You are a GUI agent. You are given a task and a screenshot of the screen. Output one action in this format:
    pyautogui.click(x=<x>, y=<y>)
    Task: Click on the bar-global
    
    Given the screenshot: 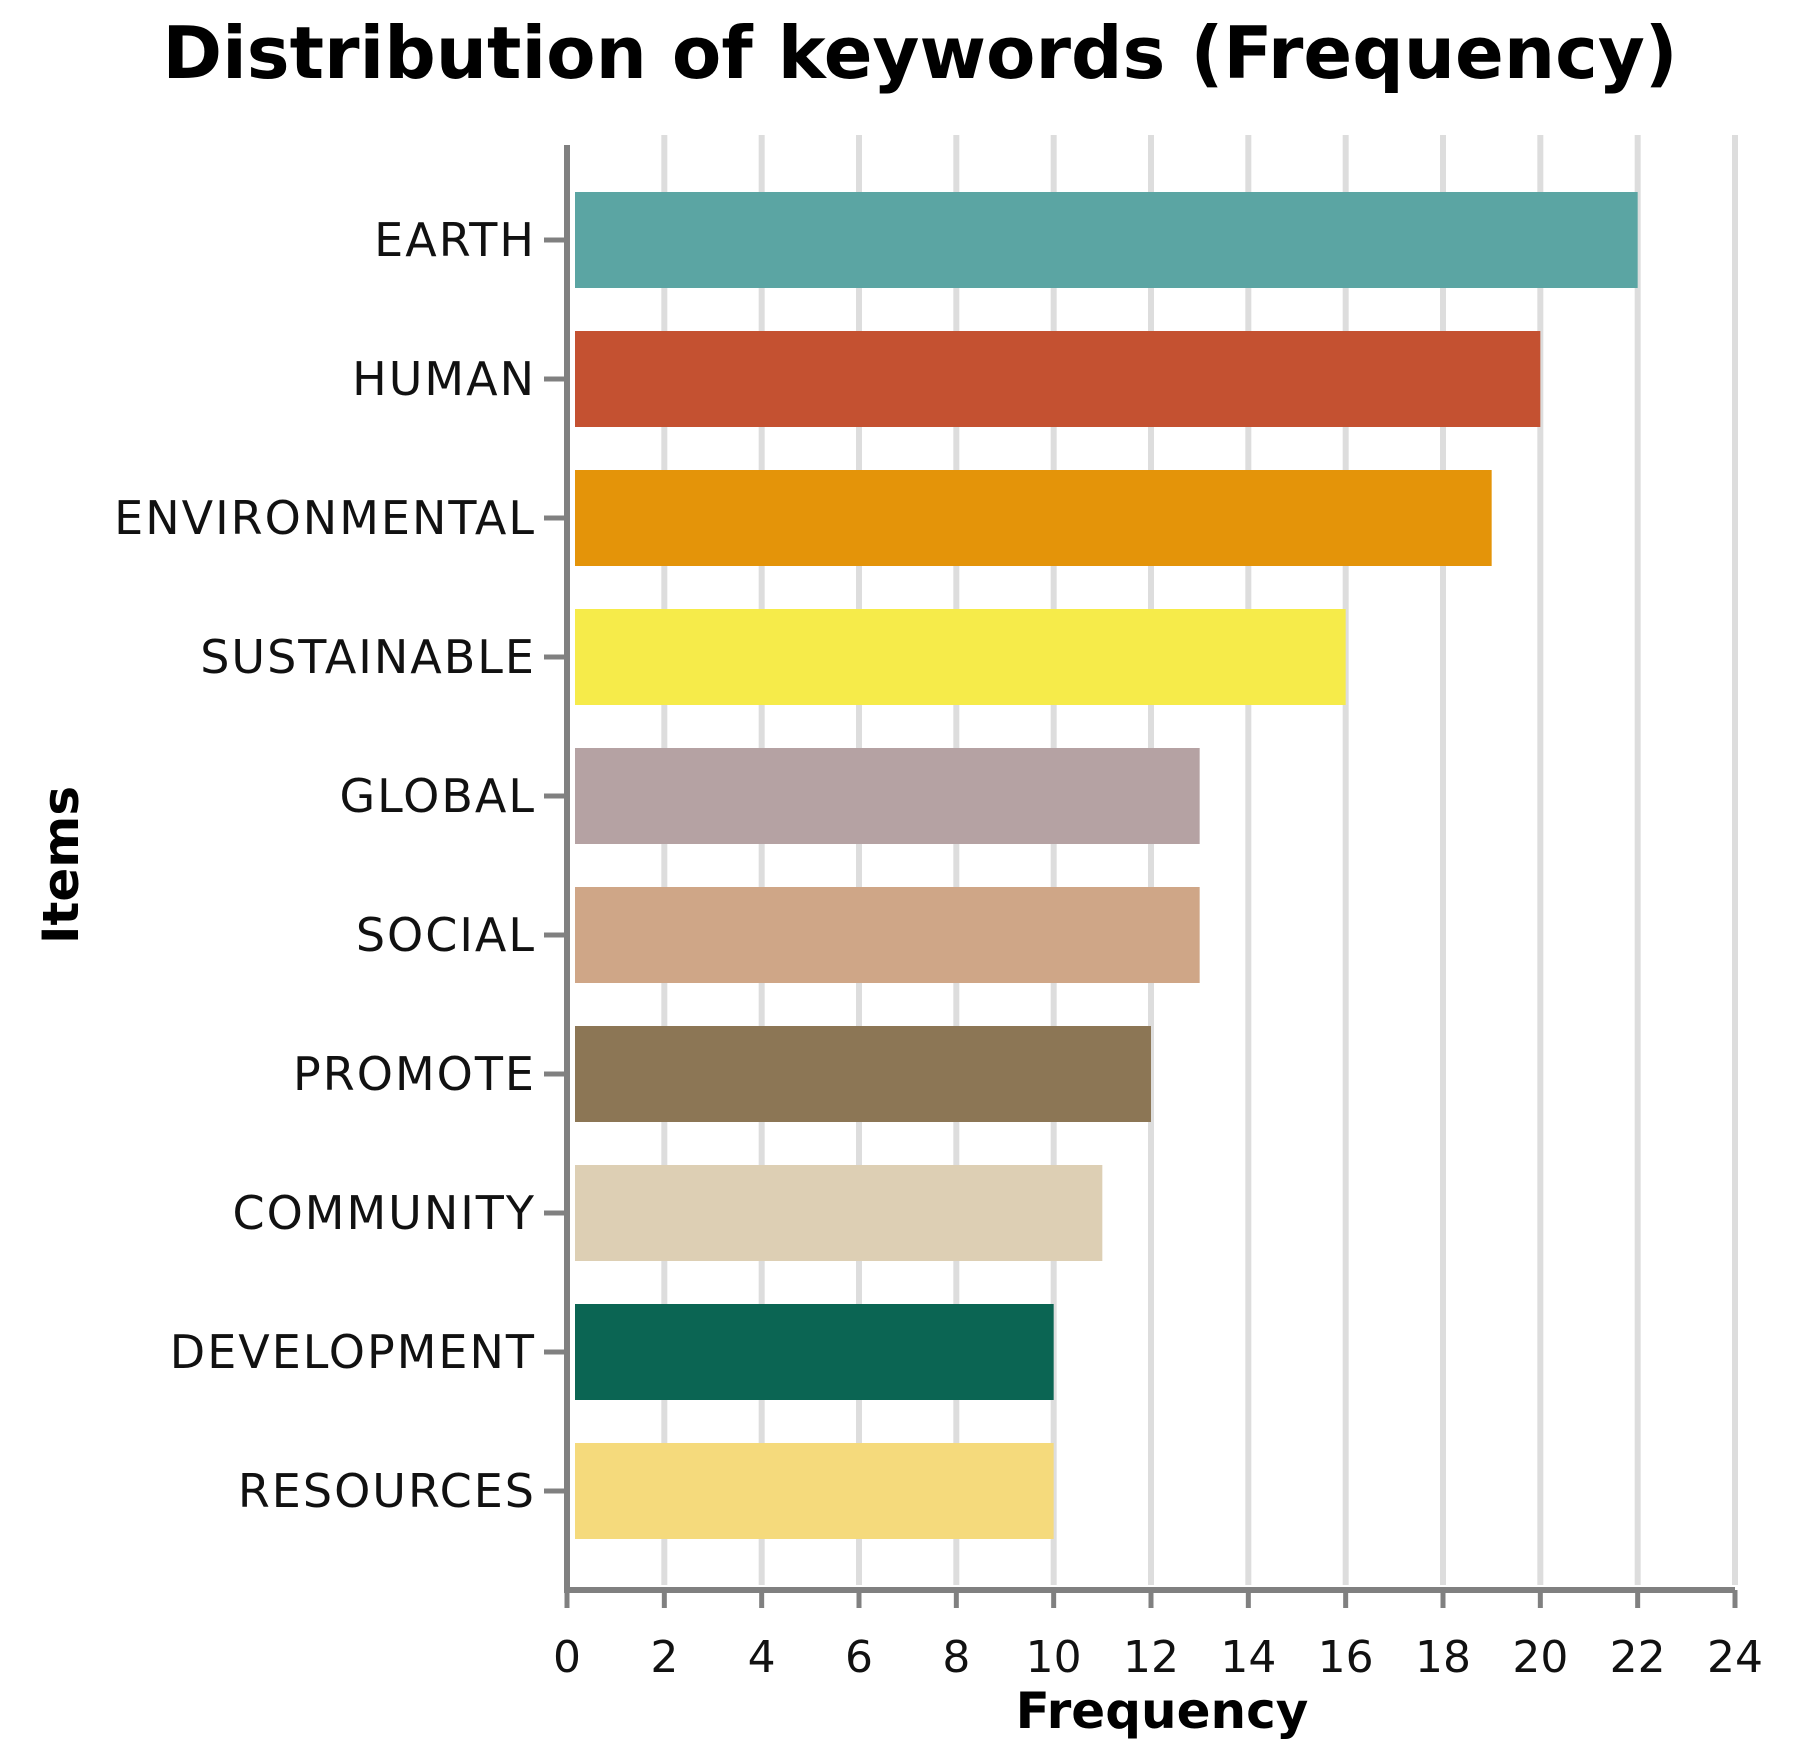 What is the action you would take?
    pyautogui.click(x=887, y=796)
    